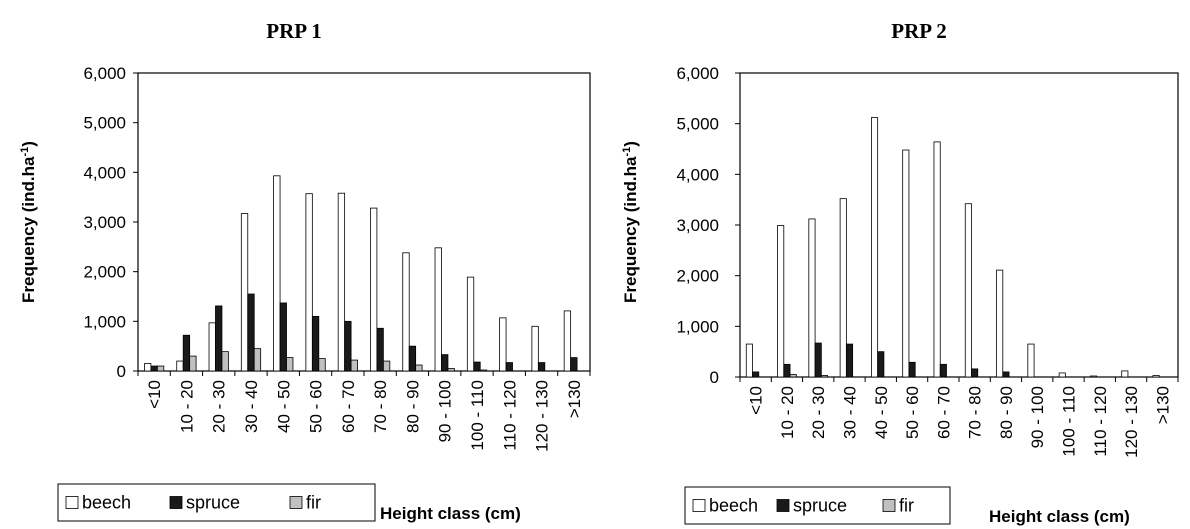 This screenshot has width=1190, height=529. I want to click on x-tick-label: >130, so click(1162, 405).